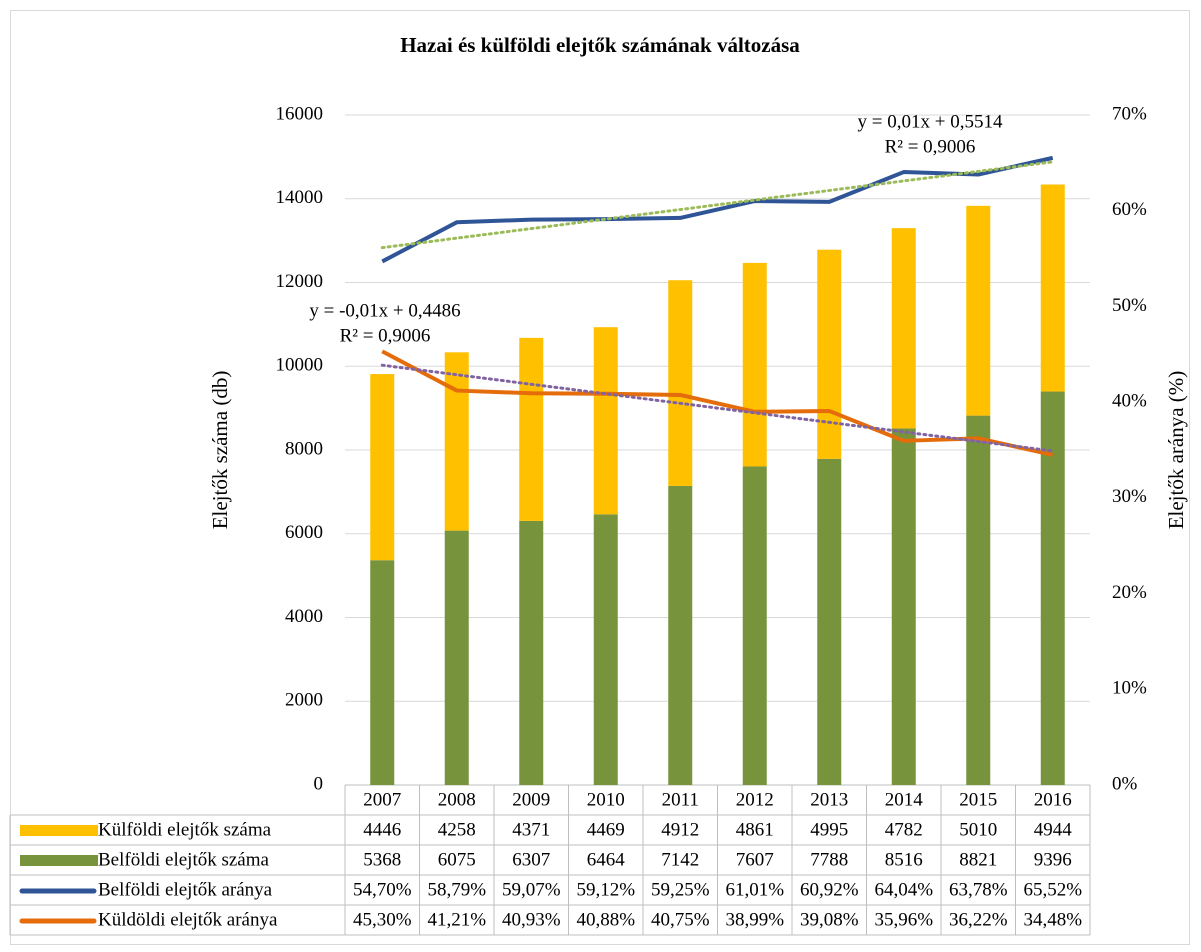 This screenshot has height=952, width=1201. Describe the element at coordinates (606, 829) in the screenshot. I see `table-cell: 4469` at that location.